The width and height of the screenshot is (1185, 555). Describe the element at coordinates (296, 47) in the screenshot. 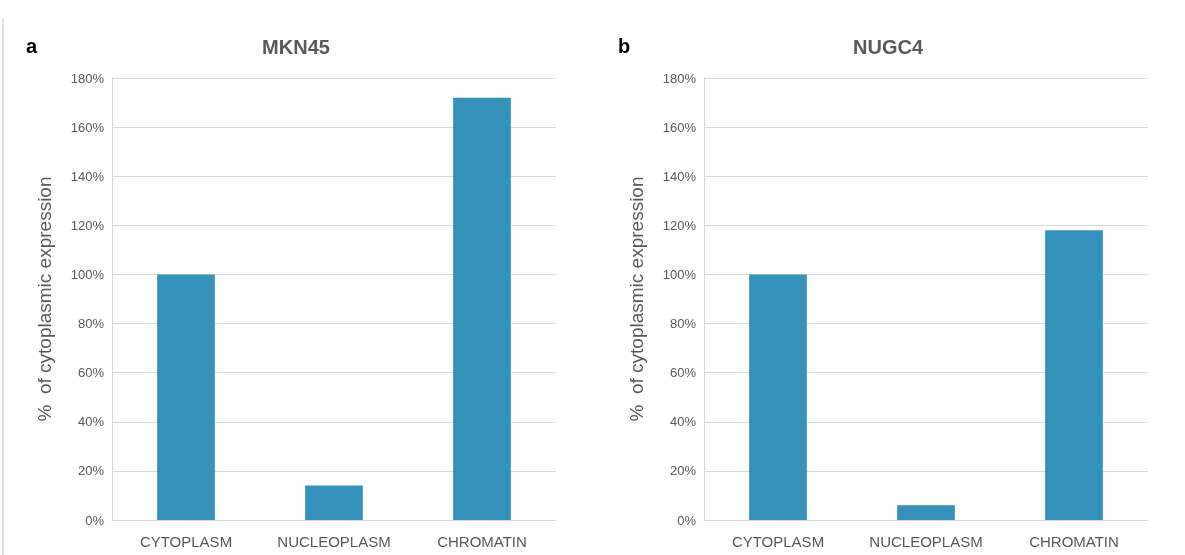

I see `chart-title: MKN45` at that location.